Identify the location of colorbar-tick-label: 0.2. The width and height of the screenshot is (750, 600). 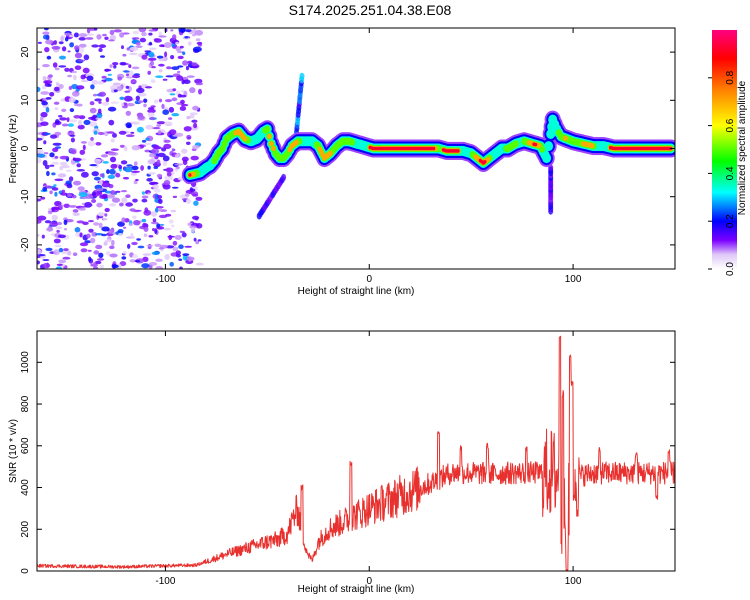
(730, 221).